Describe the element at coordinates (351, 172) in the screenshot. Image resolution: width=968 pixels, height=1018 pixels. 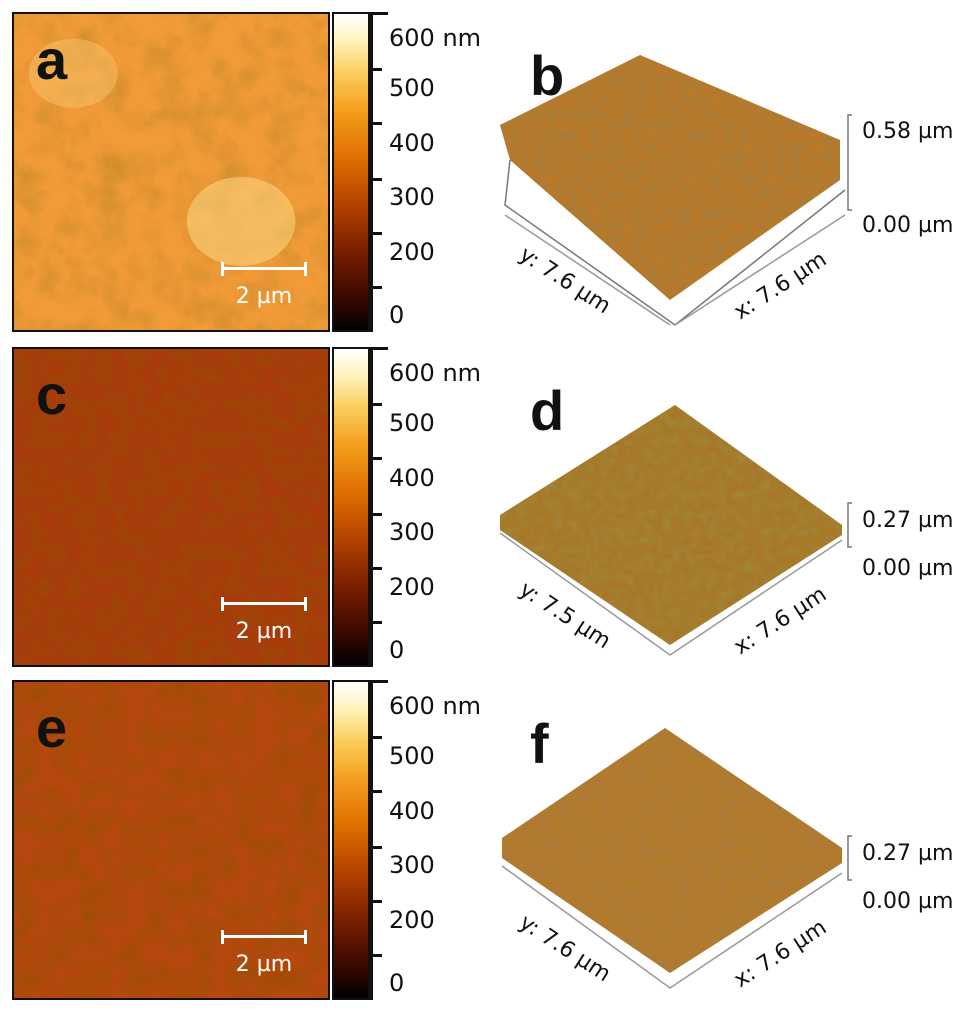
I see `colorbar-a` at that location.